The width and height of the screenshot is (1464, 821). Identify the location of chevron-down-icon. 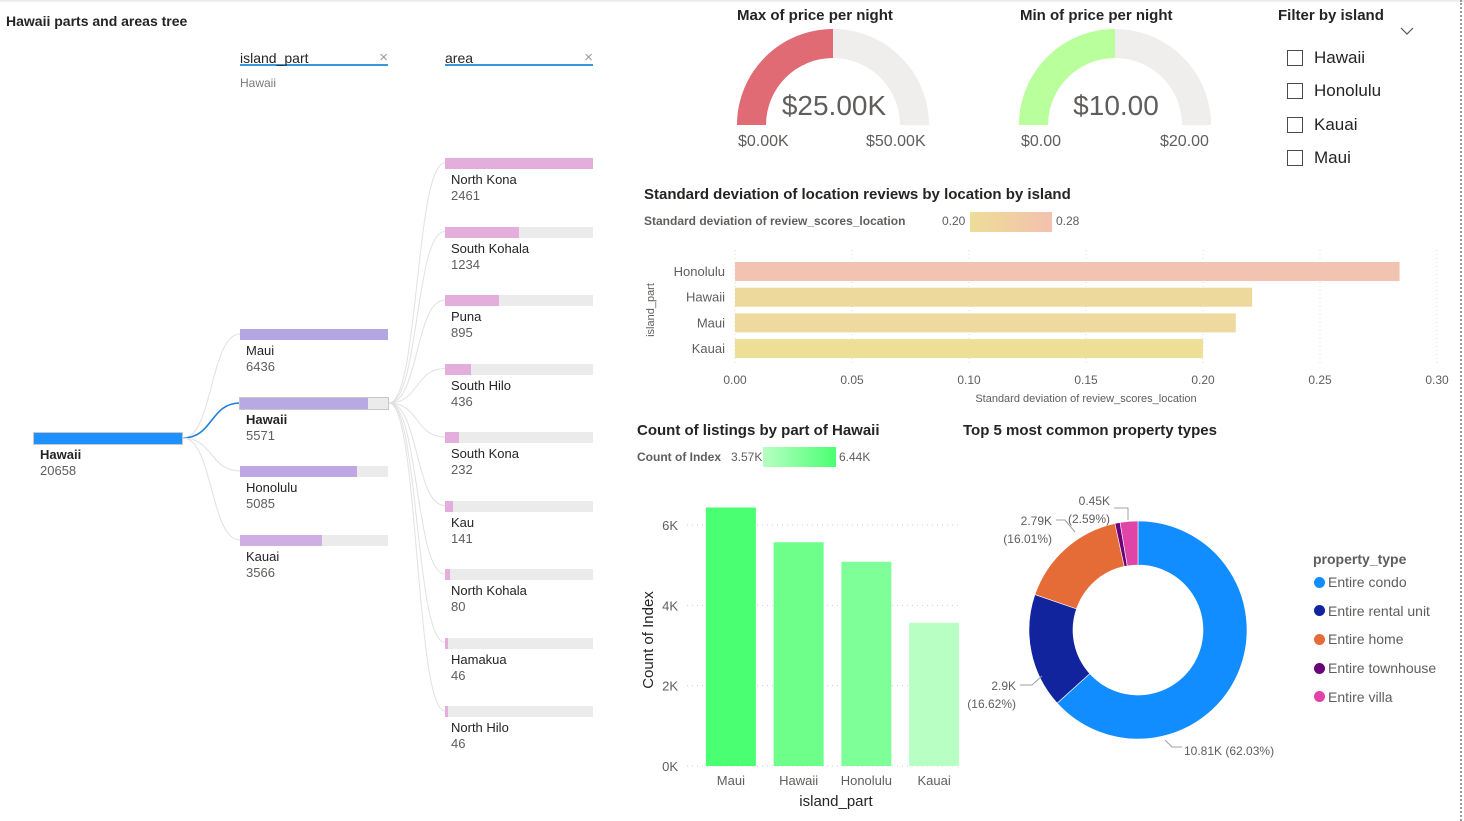
(1407, 31).